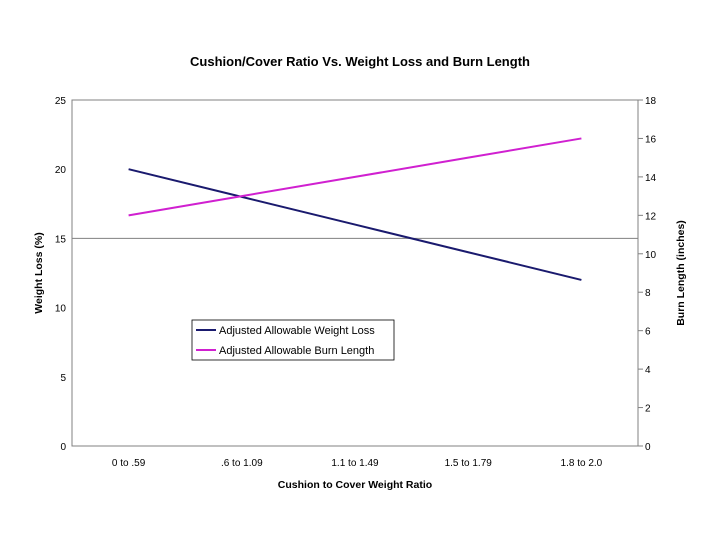  I want to click on y2-tick-label: 10, so click(651, 255).